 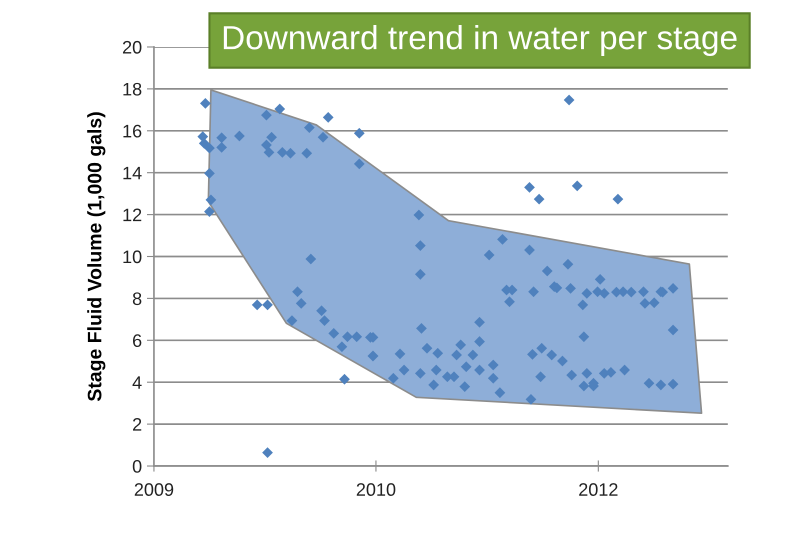 I want to click on x-tick-label: 2012, so click(x=598, y=489).